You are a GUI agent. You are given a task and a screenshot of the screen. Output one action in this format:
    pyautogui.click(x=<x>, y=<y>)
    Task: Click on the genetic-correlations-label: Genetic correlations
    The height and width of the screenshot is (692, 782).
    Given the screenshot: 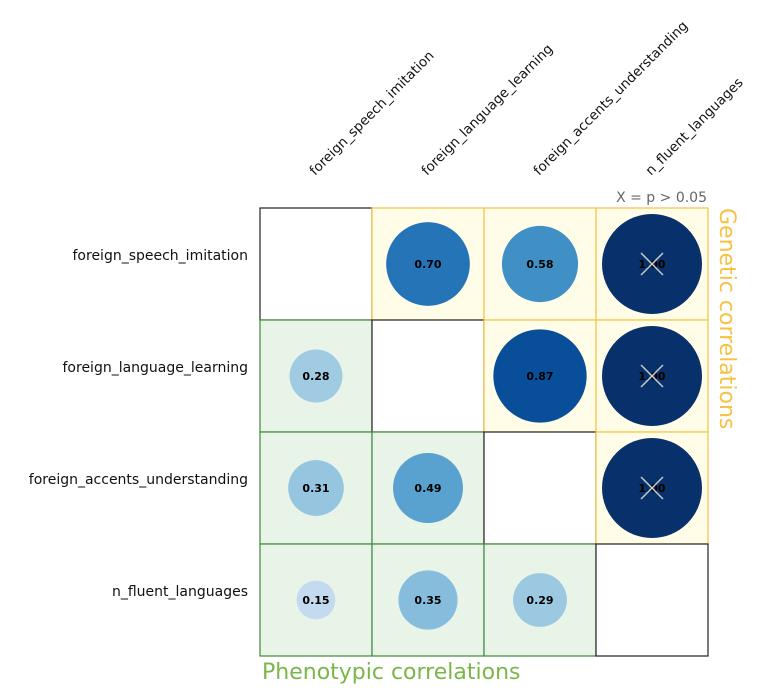 What is the action you would take?
    pyautogui.click(x=726, y=318)
    